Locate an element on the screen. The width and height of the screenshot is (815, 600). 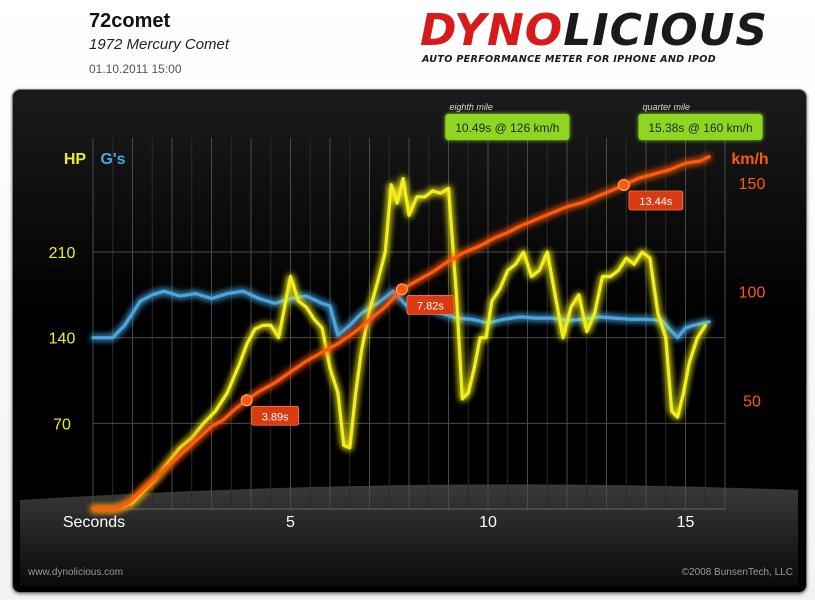
left-axis-label-gs: G's is located at coordinates (112, 159).